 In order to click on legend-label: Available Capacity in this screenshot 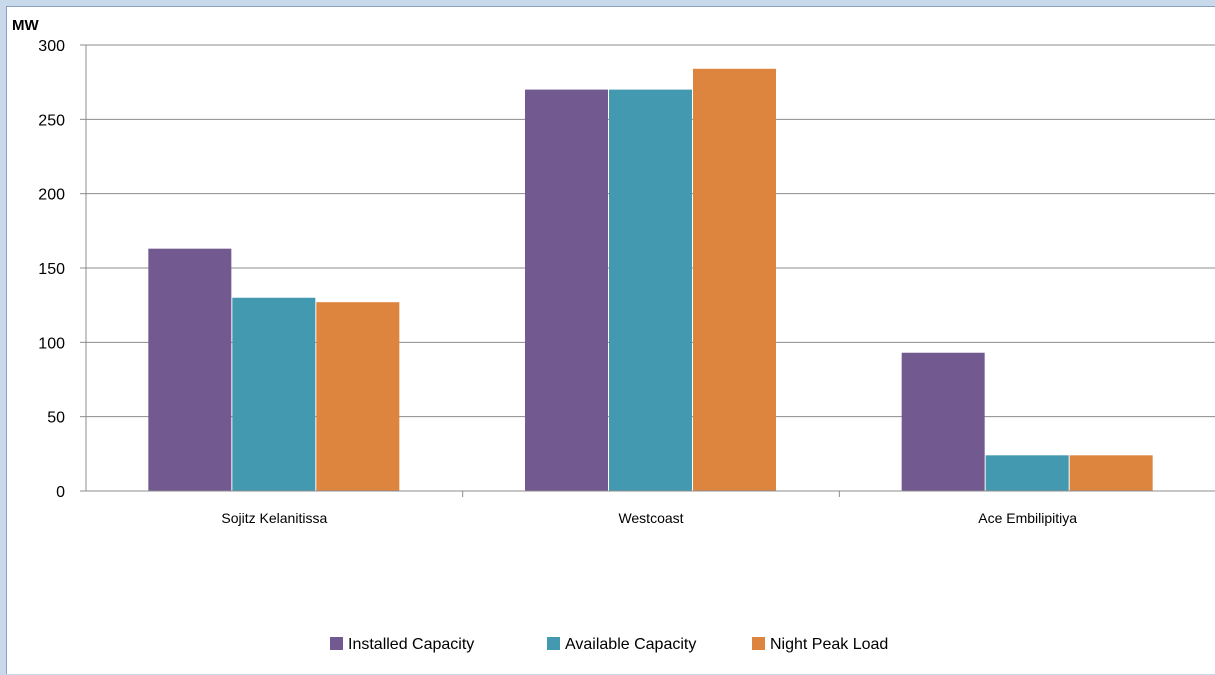, I will do `click(630, 644)`.